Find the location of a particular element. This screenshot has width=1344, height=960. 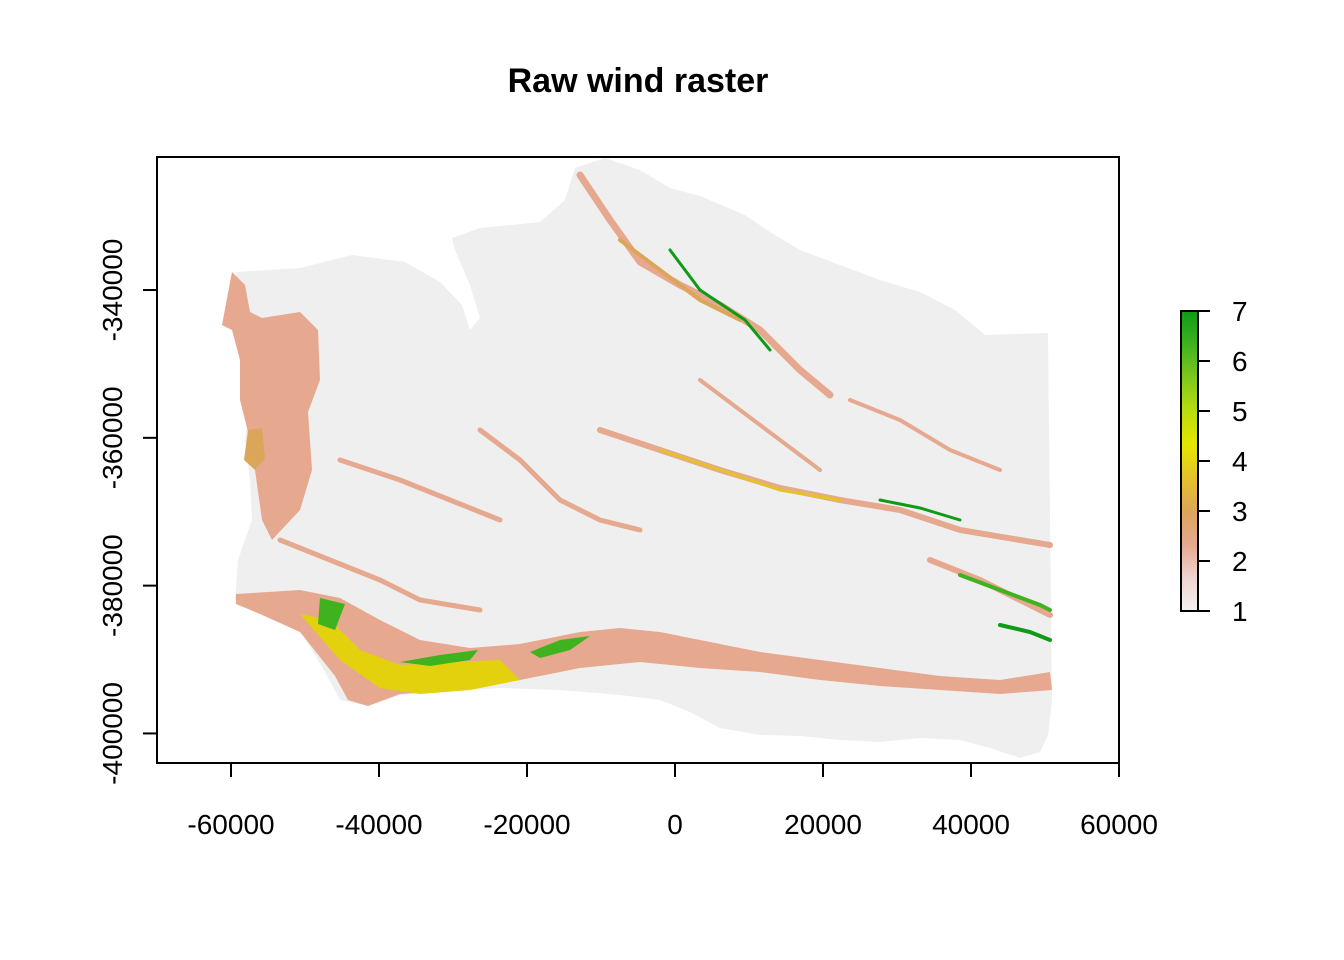

west-coast-patch is located at coordinates (254, 449).